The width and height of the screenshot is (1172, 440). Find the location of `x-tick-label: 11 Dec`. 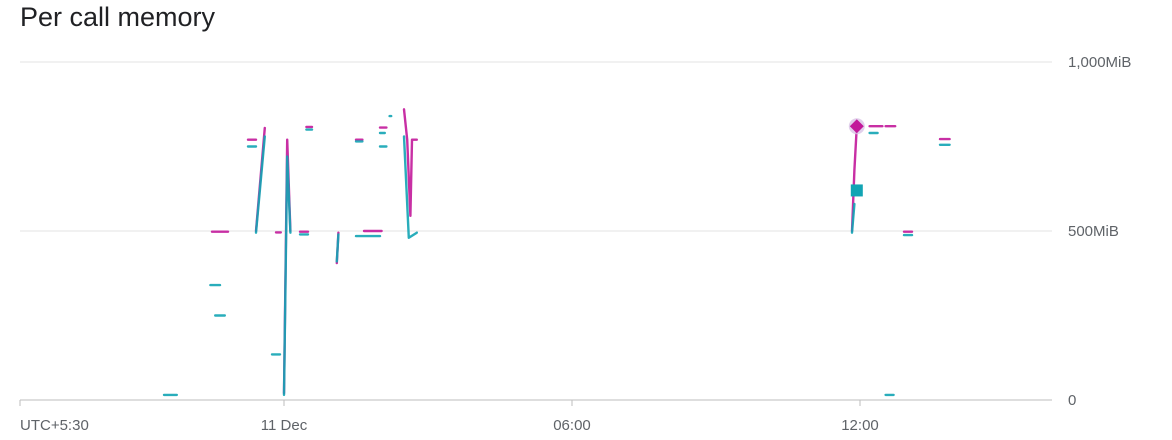

x-tick-label: 11 Dec is located at coordinates (284, 425).